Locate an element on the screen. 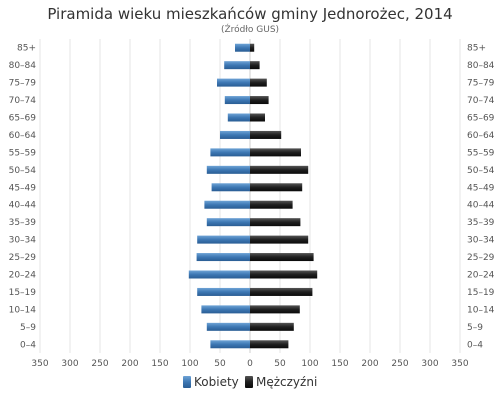 Image resolution: width=500 pixels, height=400 pixels. y-tick-label-left: 35–39 is located at coordinates (23, 223).